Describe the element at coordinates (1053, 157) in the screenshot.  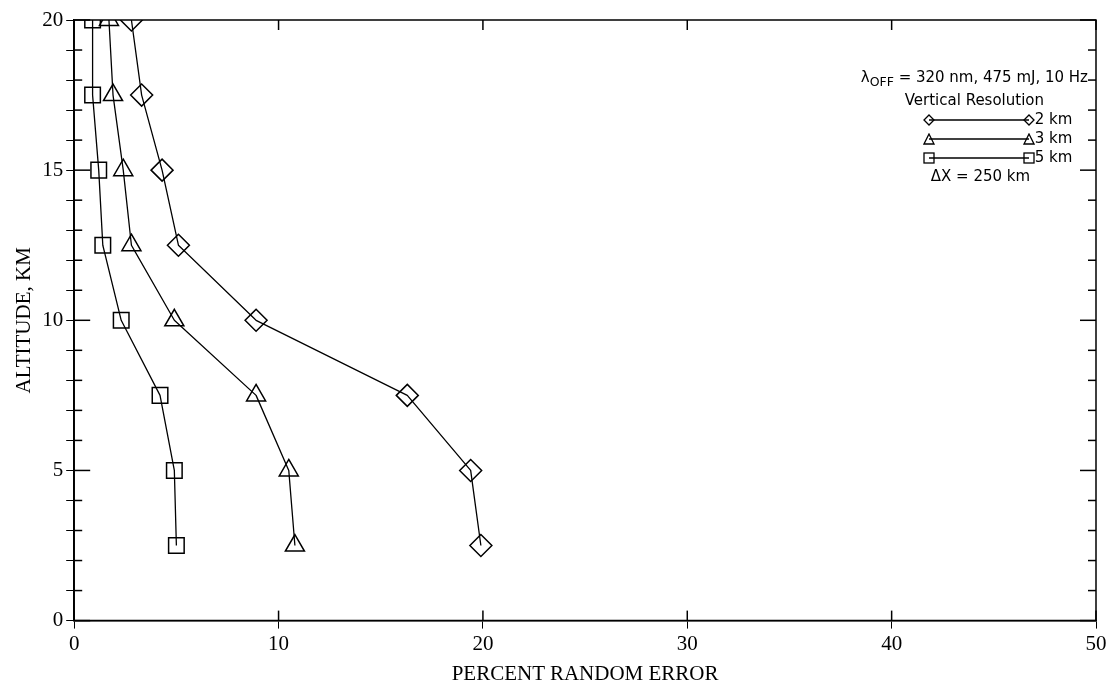
I see `legend-label: 5 km` at that location.